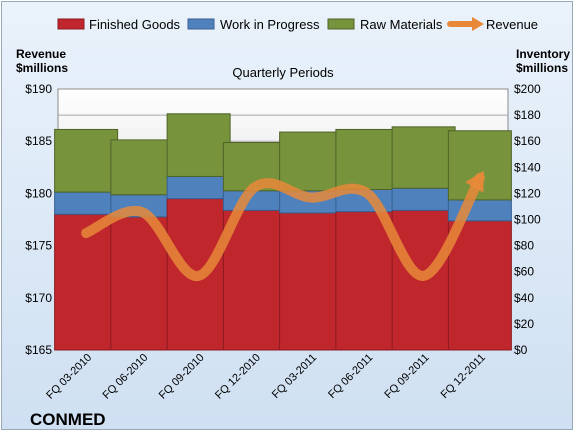  Describe the element at coordinates (41, 54) in the screenshot. I see `left-axis-title-line1: Revenue` at that location.